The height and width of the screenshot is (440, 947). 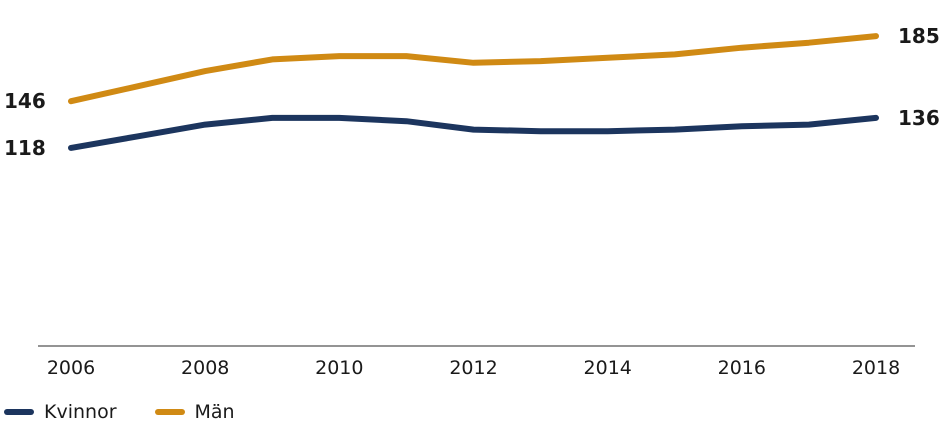 I want to click on x-tick-label-2006: 2006, so click(x=71, y=368).